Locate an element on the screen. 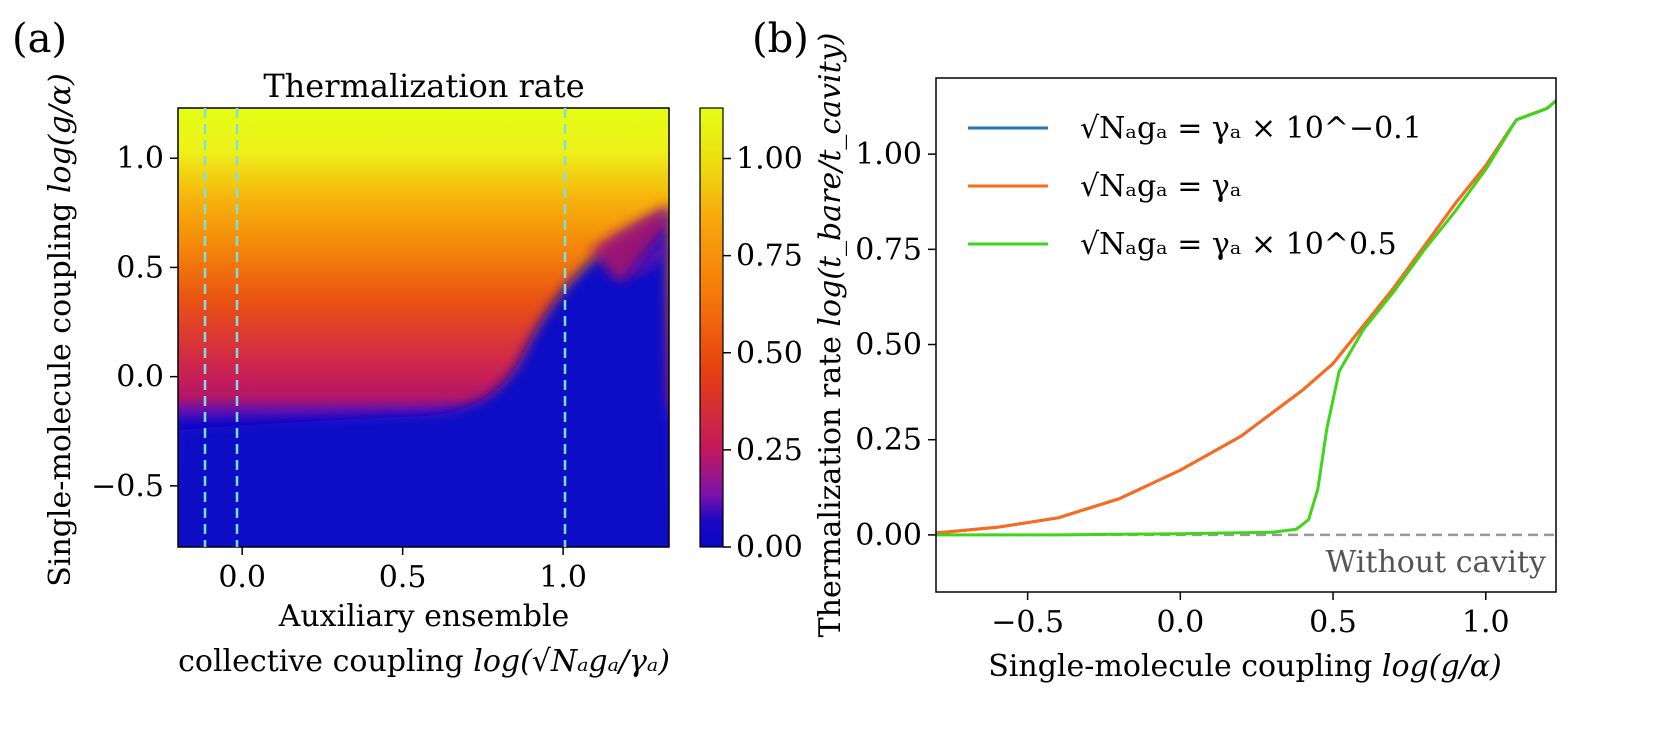 This screenshot has height=739, width=1661. lineplot-xtick-label: 0.0 is located at coordinates (1180, 622).